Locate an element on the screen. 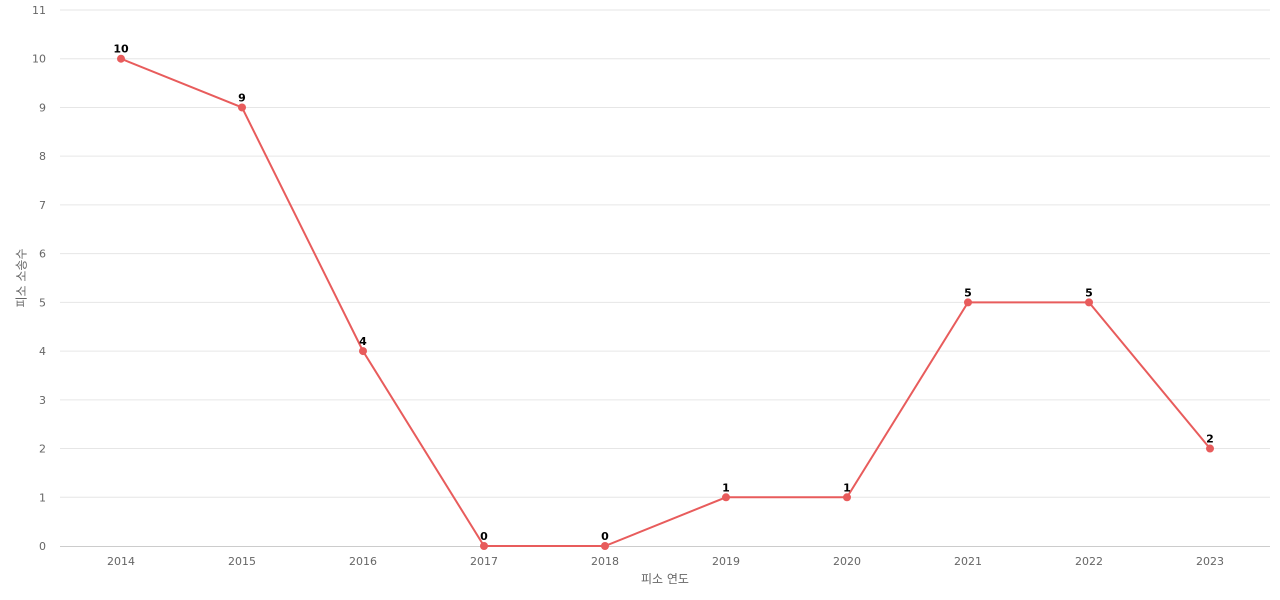  x-tick-label: 2023 is located at coordinates (1210, 561).